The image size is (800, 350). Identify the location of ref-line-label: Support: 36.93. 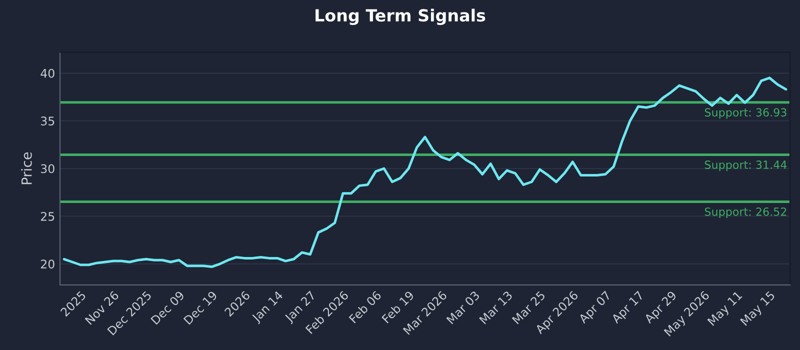
(745, 113).